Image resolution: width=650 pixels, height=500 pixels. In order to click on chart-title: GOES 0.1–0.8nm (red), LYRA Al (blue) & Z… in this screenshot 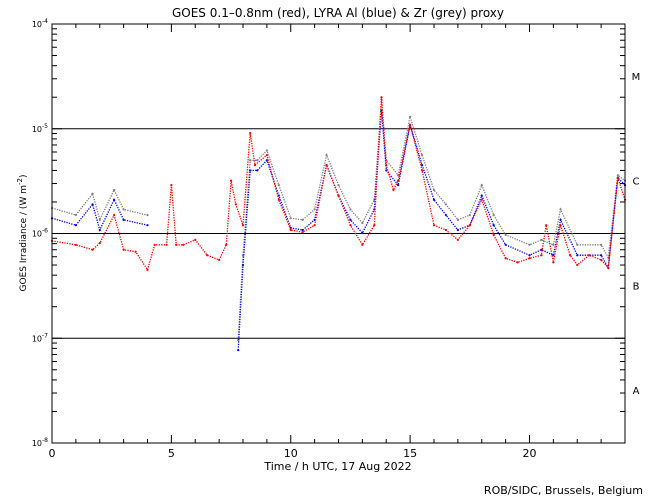, I will do `click(338, 13)`.